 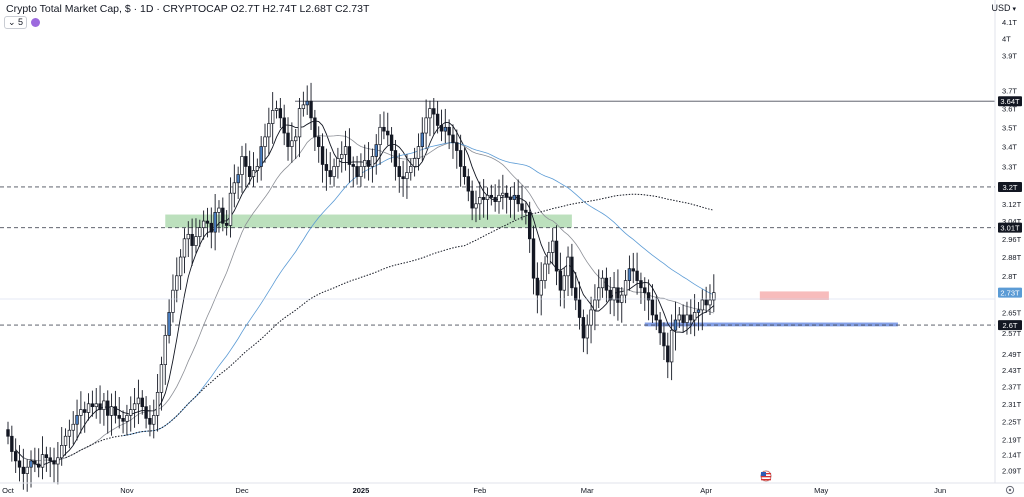 I want to click on svg-text: 3.2T, so click(x=1009, y=187).